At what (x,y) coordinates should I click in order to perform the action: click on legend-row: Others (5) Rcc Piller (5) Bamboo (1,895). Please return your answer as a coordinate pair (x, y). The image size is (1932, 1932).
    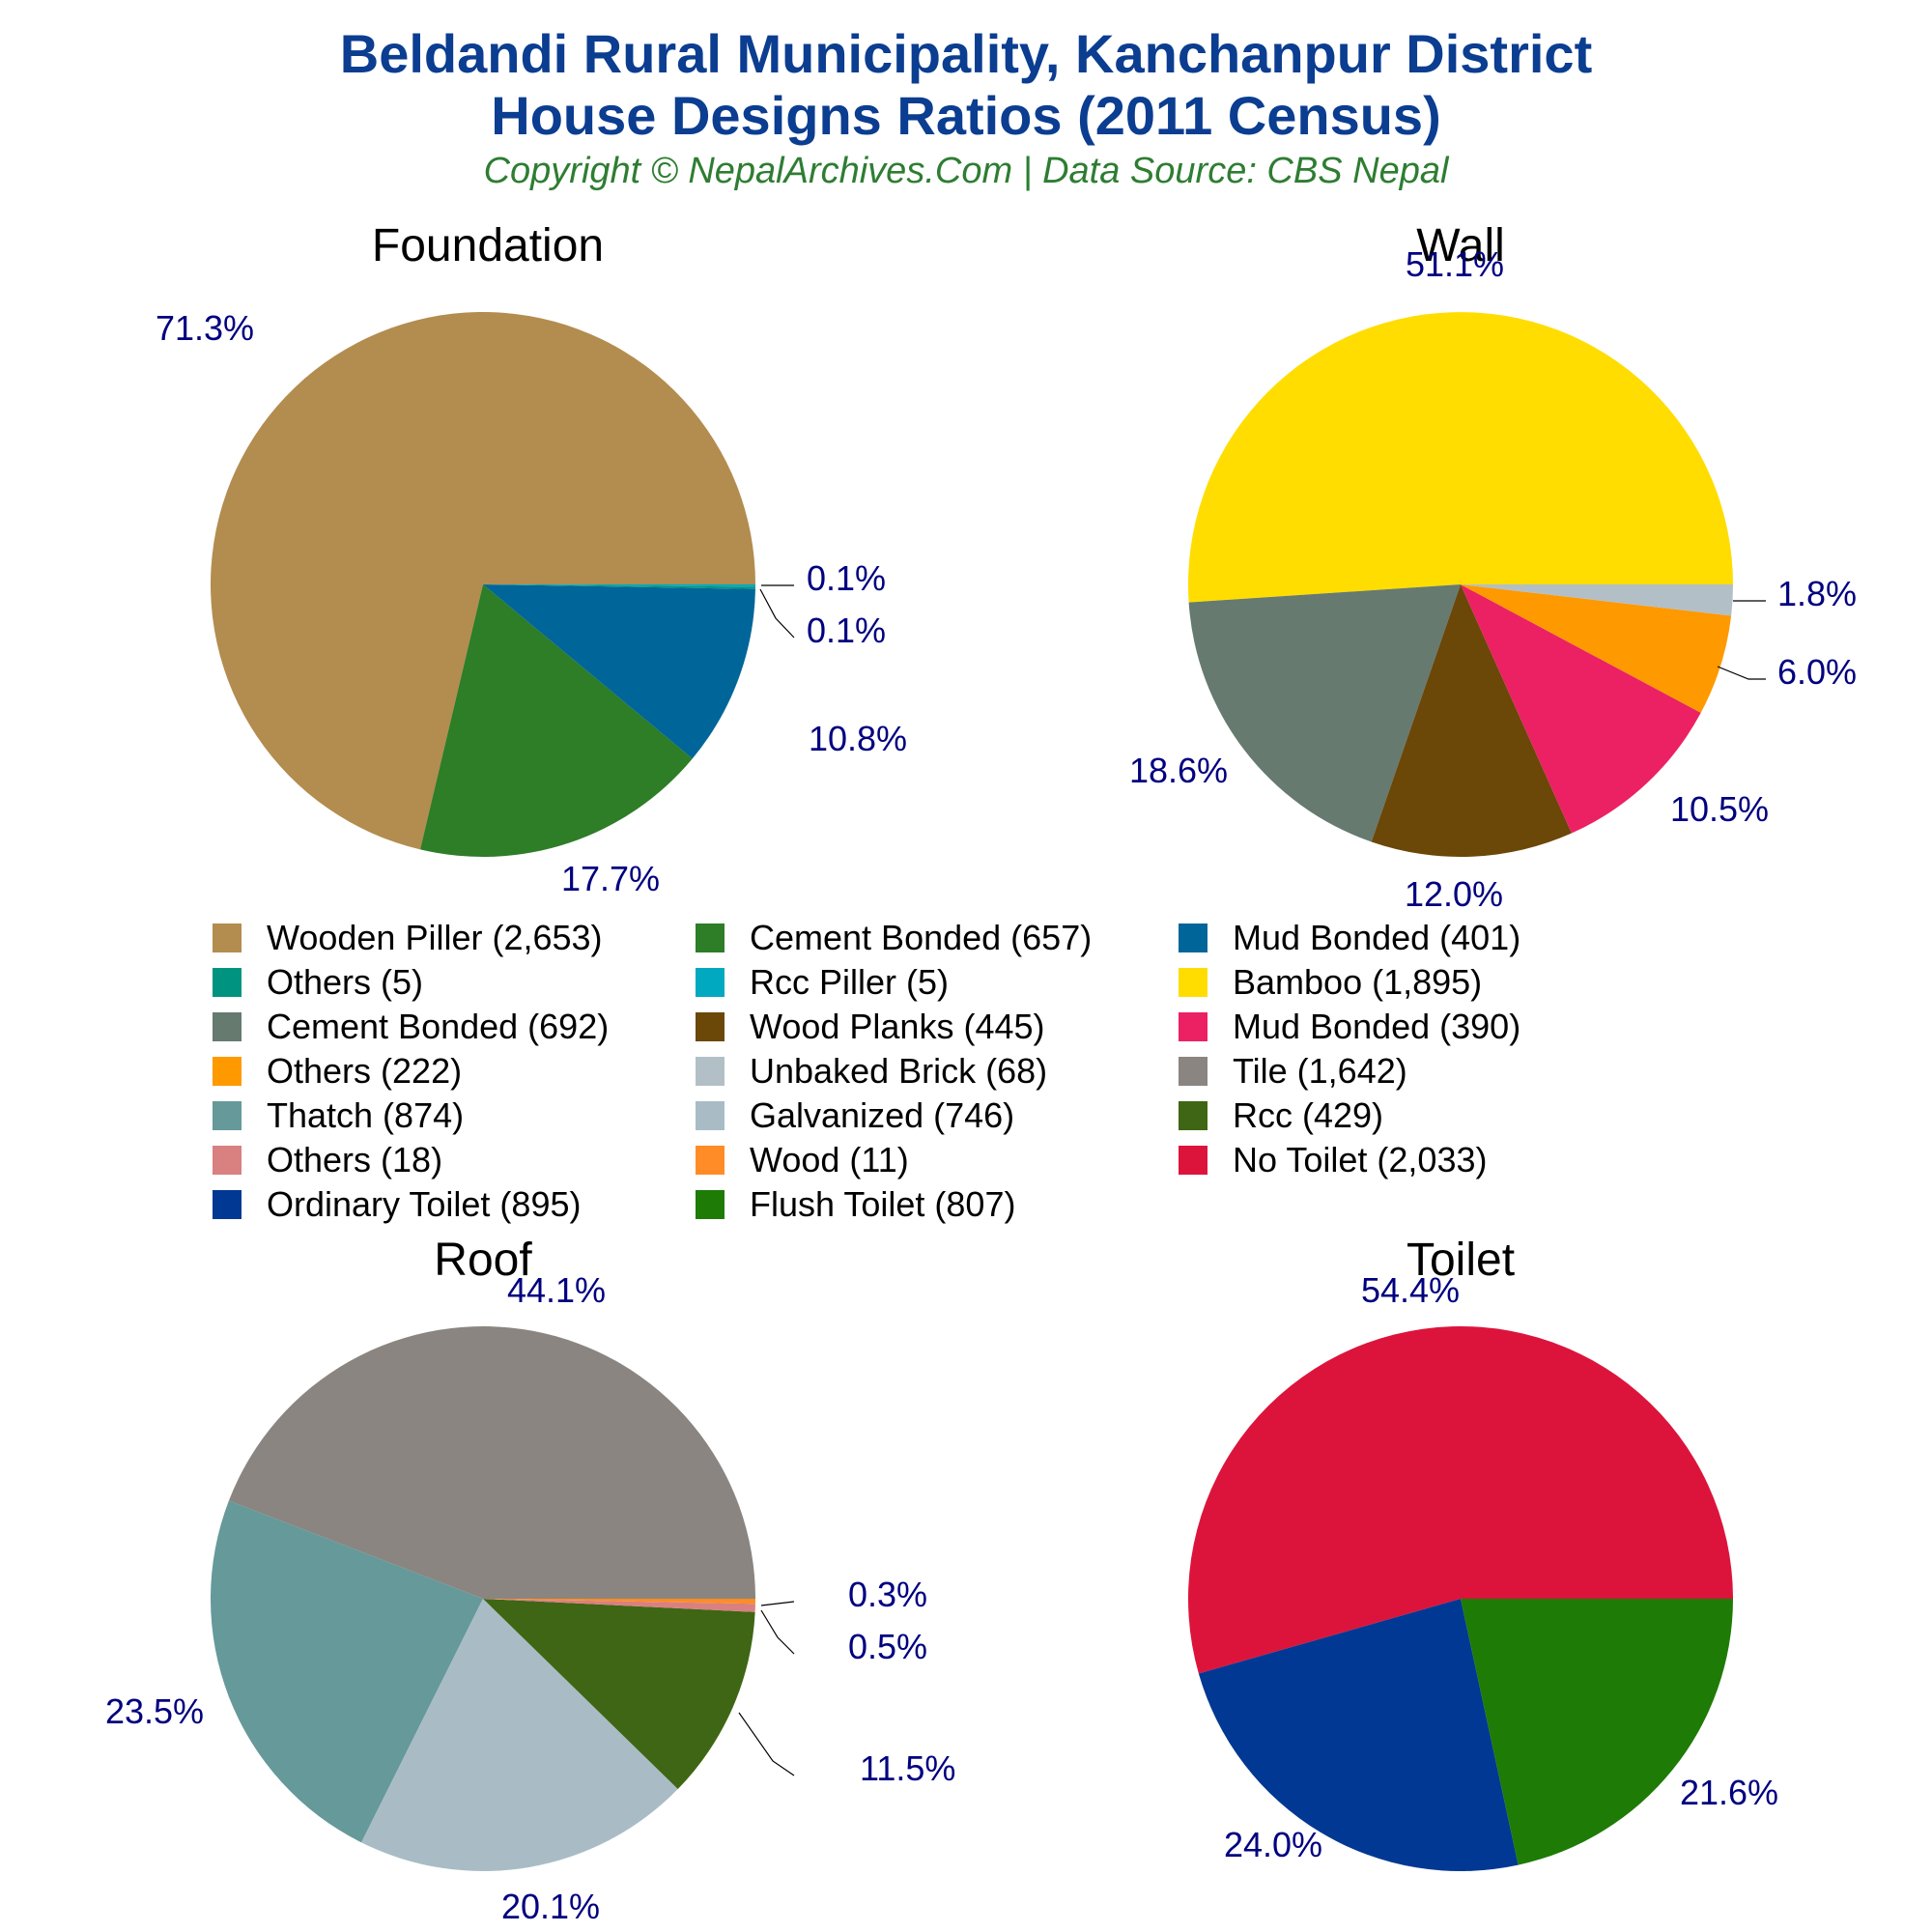
    Looking at the image, I should click on (937, 982).